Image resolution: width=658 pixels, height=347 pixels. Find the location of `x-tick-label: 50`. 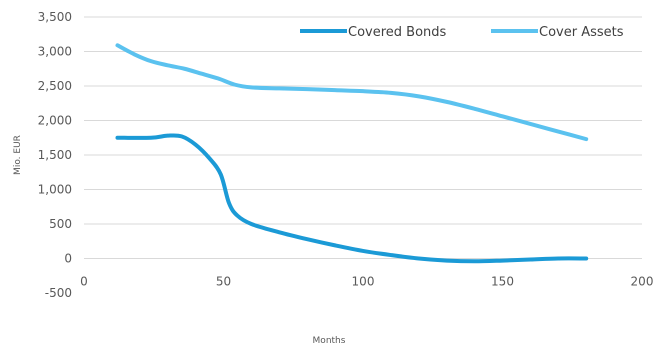

x-tick-label: 50 is located at coordinates (223, 282).